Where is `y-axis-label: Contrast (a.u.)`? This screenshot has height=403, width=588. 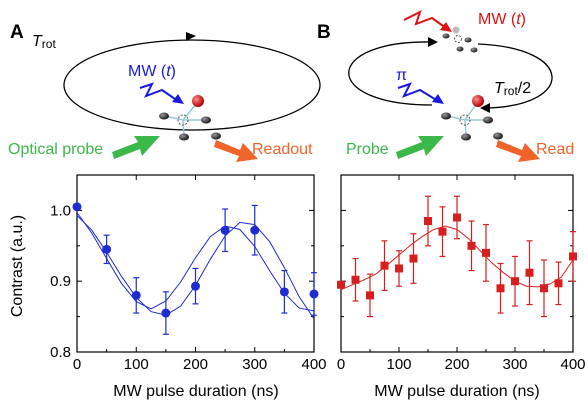
y-axis-label: Contrast (a.u.) is located at coordinates (17, 266).